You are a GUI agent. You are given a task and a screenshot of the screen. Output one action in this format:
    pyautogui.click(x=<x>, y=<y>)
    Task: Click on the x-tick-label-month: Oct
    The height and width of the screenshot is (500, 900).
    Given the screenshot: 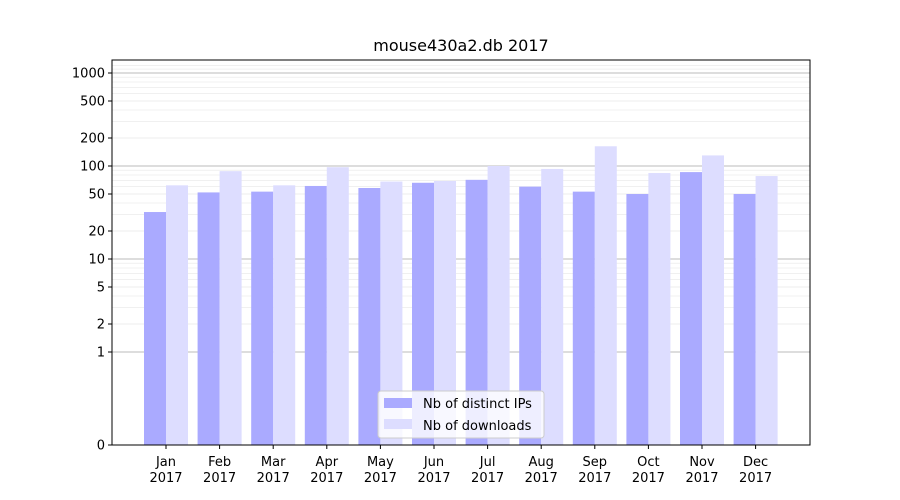 What is the action you would take?
    pyautogui.click(x=648, y=462)
    